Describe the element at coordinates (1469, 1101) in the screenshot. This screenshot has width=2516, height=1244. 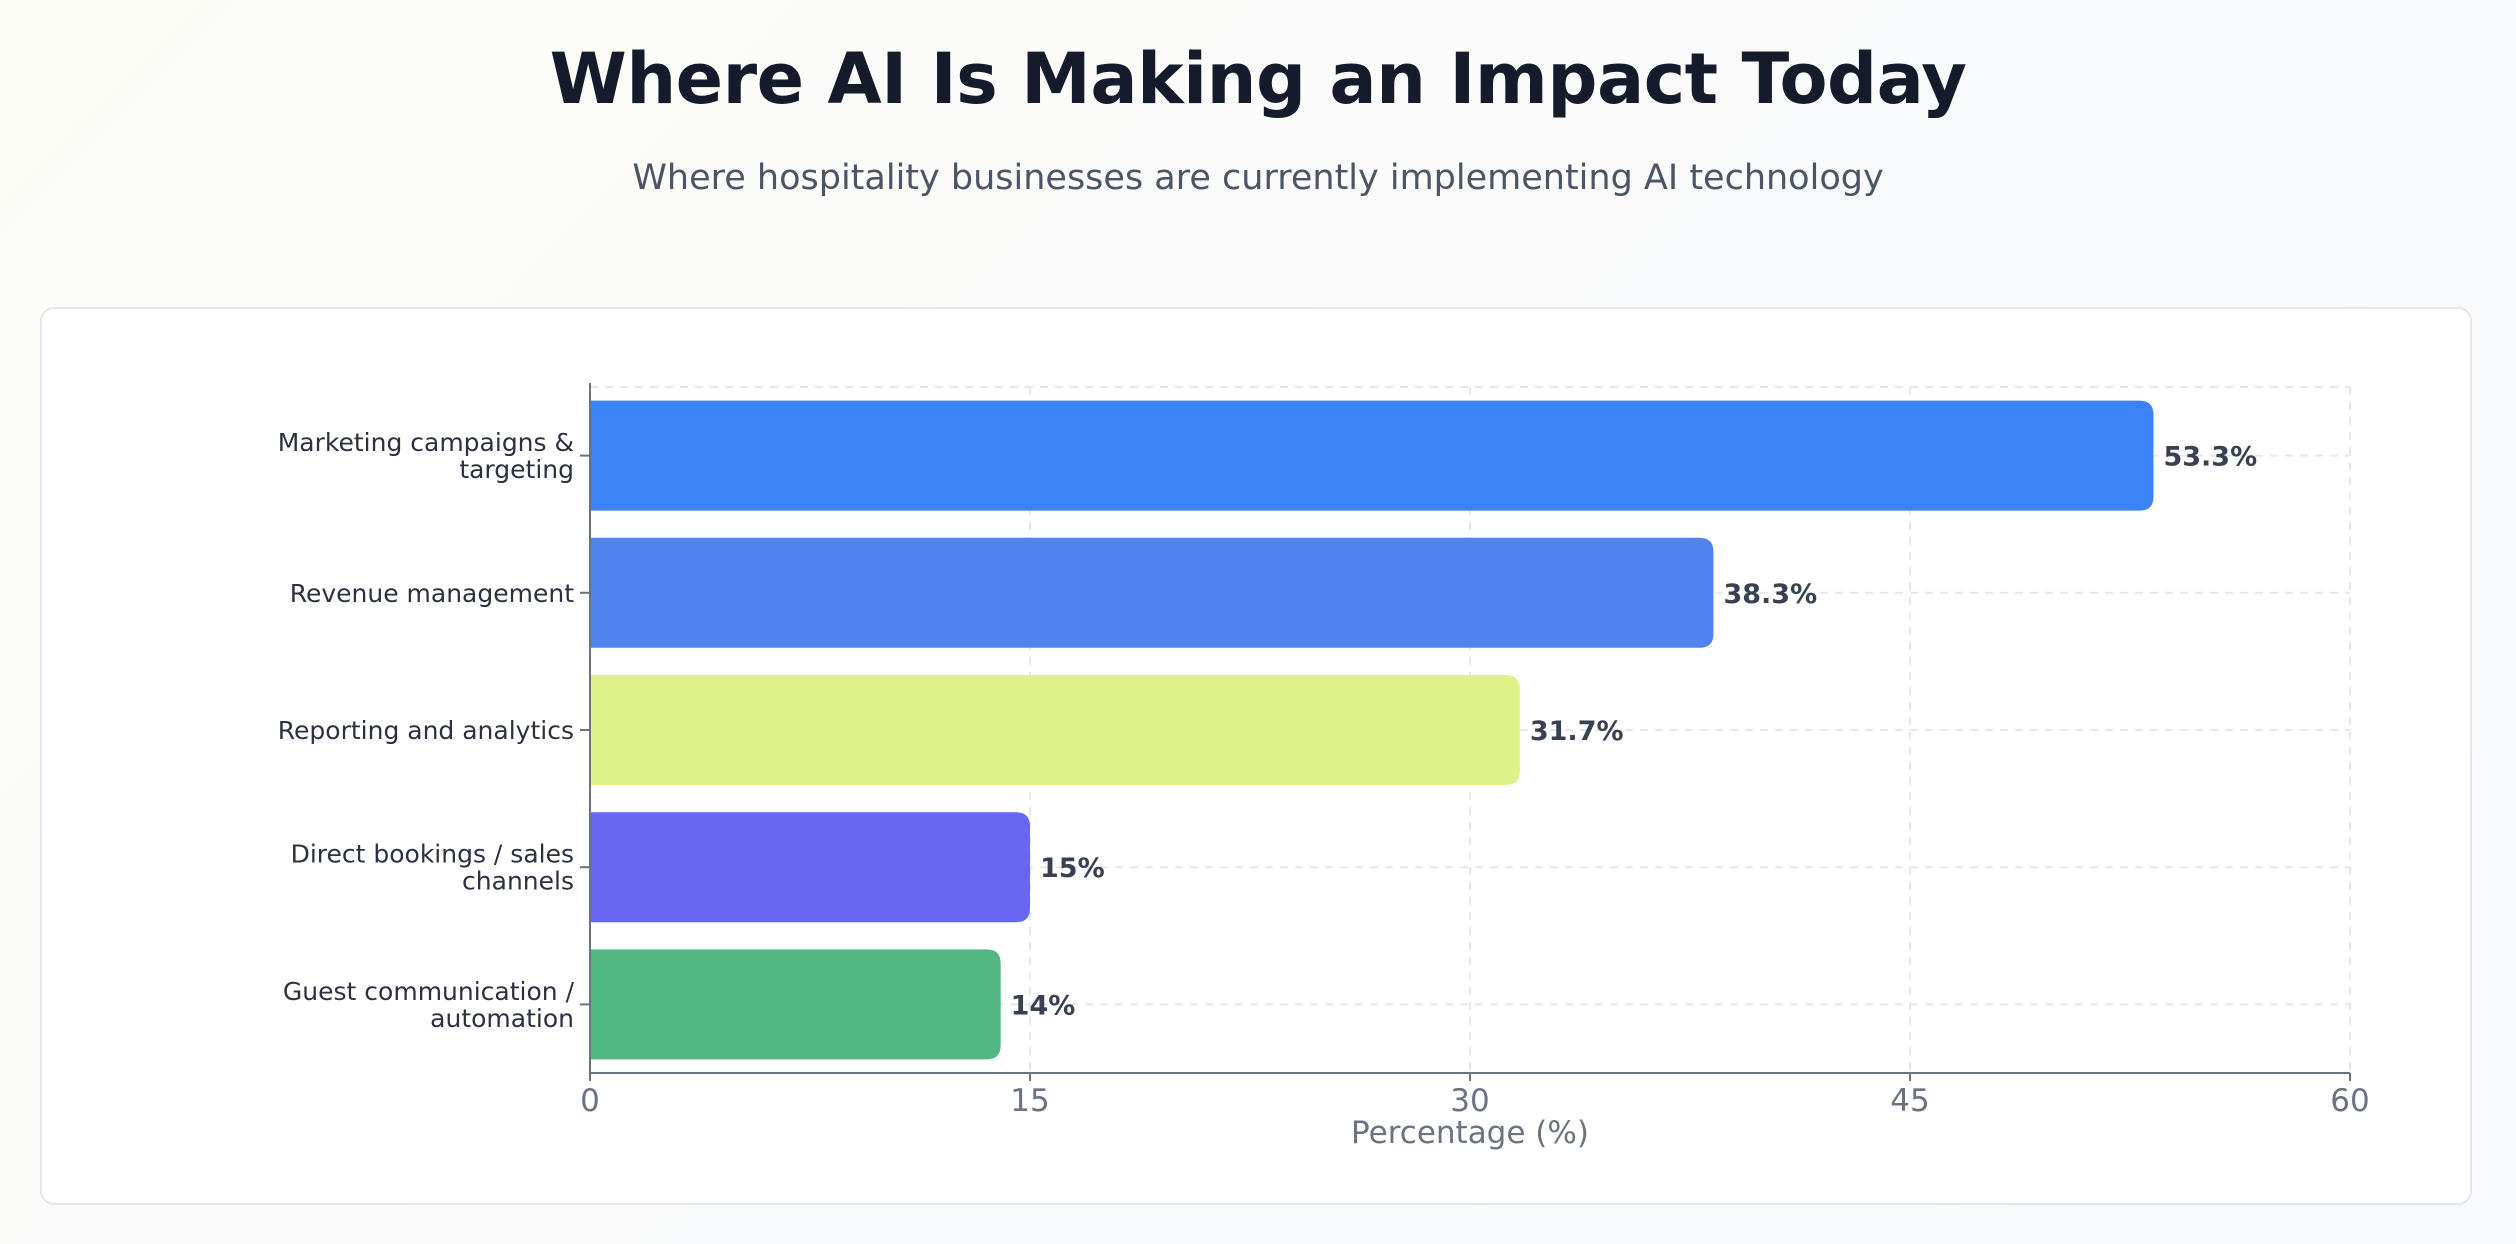
I see `x-tick-label: 30` at that location.